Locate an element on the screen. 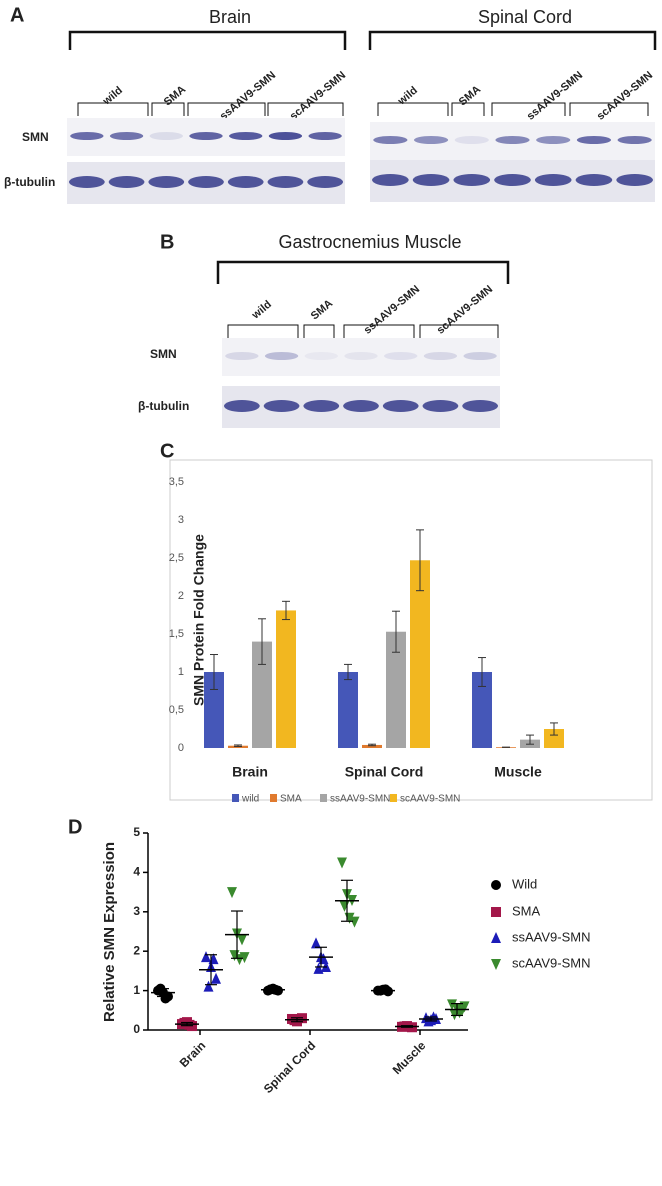  y-tick-label: 3,5 is located at coordinates (176, 482).